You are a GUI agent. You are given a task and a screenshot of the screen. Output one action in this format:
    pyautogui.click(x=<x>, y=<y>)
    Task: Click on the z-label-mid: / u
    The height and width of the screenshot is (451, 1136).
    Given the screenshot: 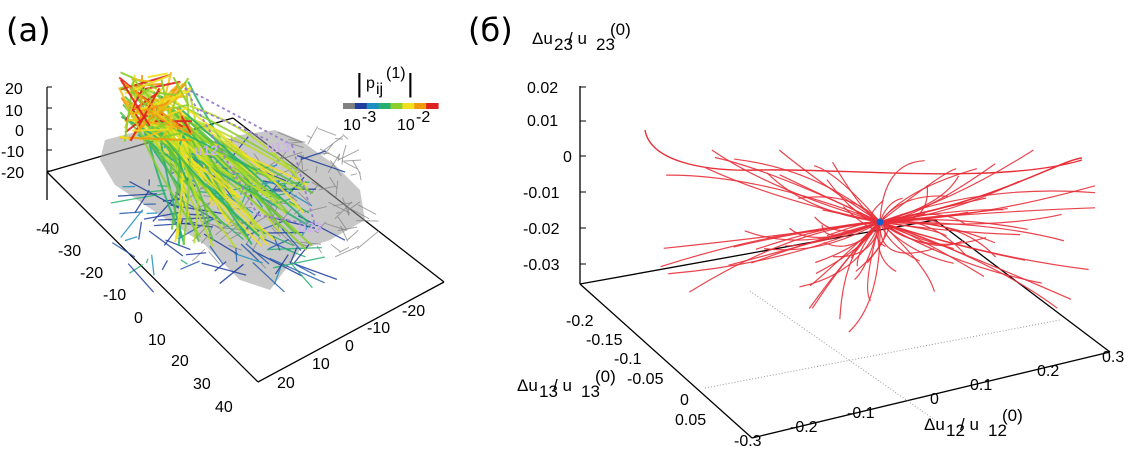 What is the action you would take?
    pyautogui.click(x=577, y=38)
    